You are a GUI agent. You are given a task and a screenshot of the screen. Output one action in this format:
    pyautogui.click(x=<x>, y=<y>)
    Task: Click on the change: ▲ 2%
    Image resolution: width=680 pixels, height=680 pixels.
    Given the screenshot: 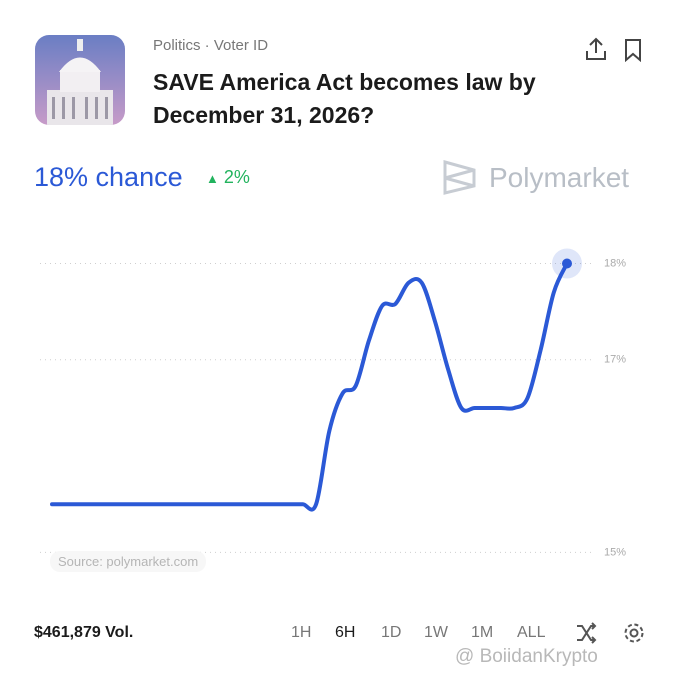 What is the action you would take?
    pyautogui.click(x=228, y=177)
    